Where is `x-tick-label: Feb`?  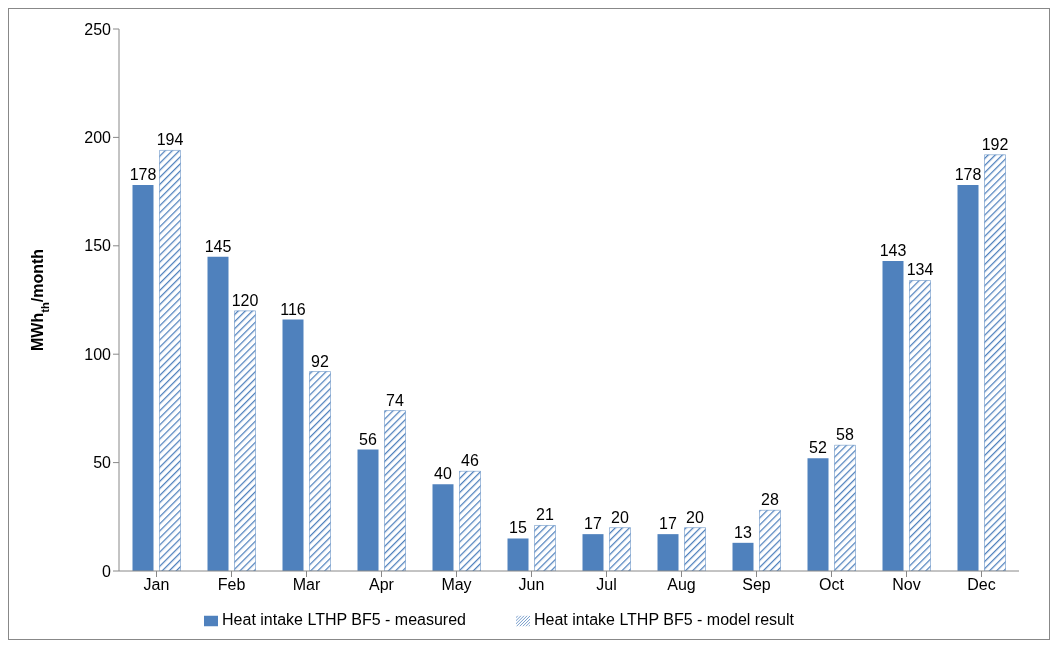
x-tick-label: Feb is located at coordinates (231, 585).